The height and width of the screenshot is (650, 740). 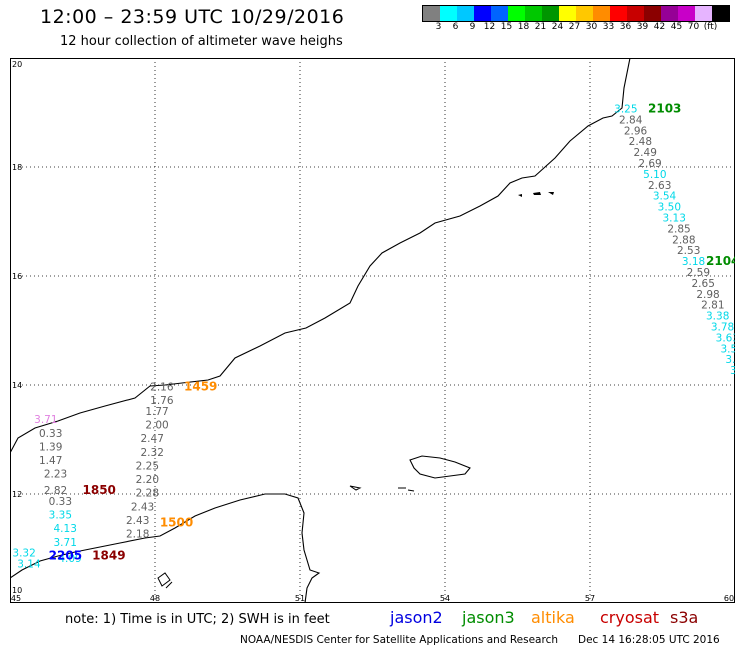 I want to click on legend-jason2: jason2, so click(x=416, y=617).